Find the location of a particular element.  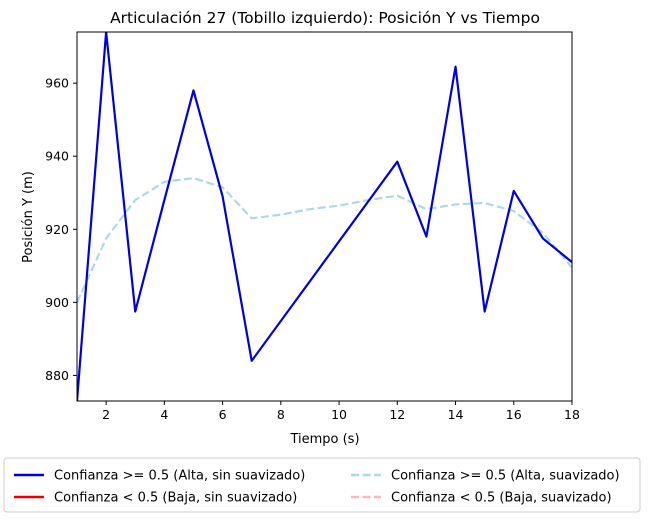

legend-label-4: Confianza < 0.5 (Baja, suavizado) is located at coordinates (501, 498).